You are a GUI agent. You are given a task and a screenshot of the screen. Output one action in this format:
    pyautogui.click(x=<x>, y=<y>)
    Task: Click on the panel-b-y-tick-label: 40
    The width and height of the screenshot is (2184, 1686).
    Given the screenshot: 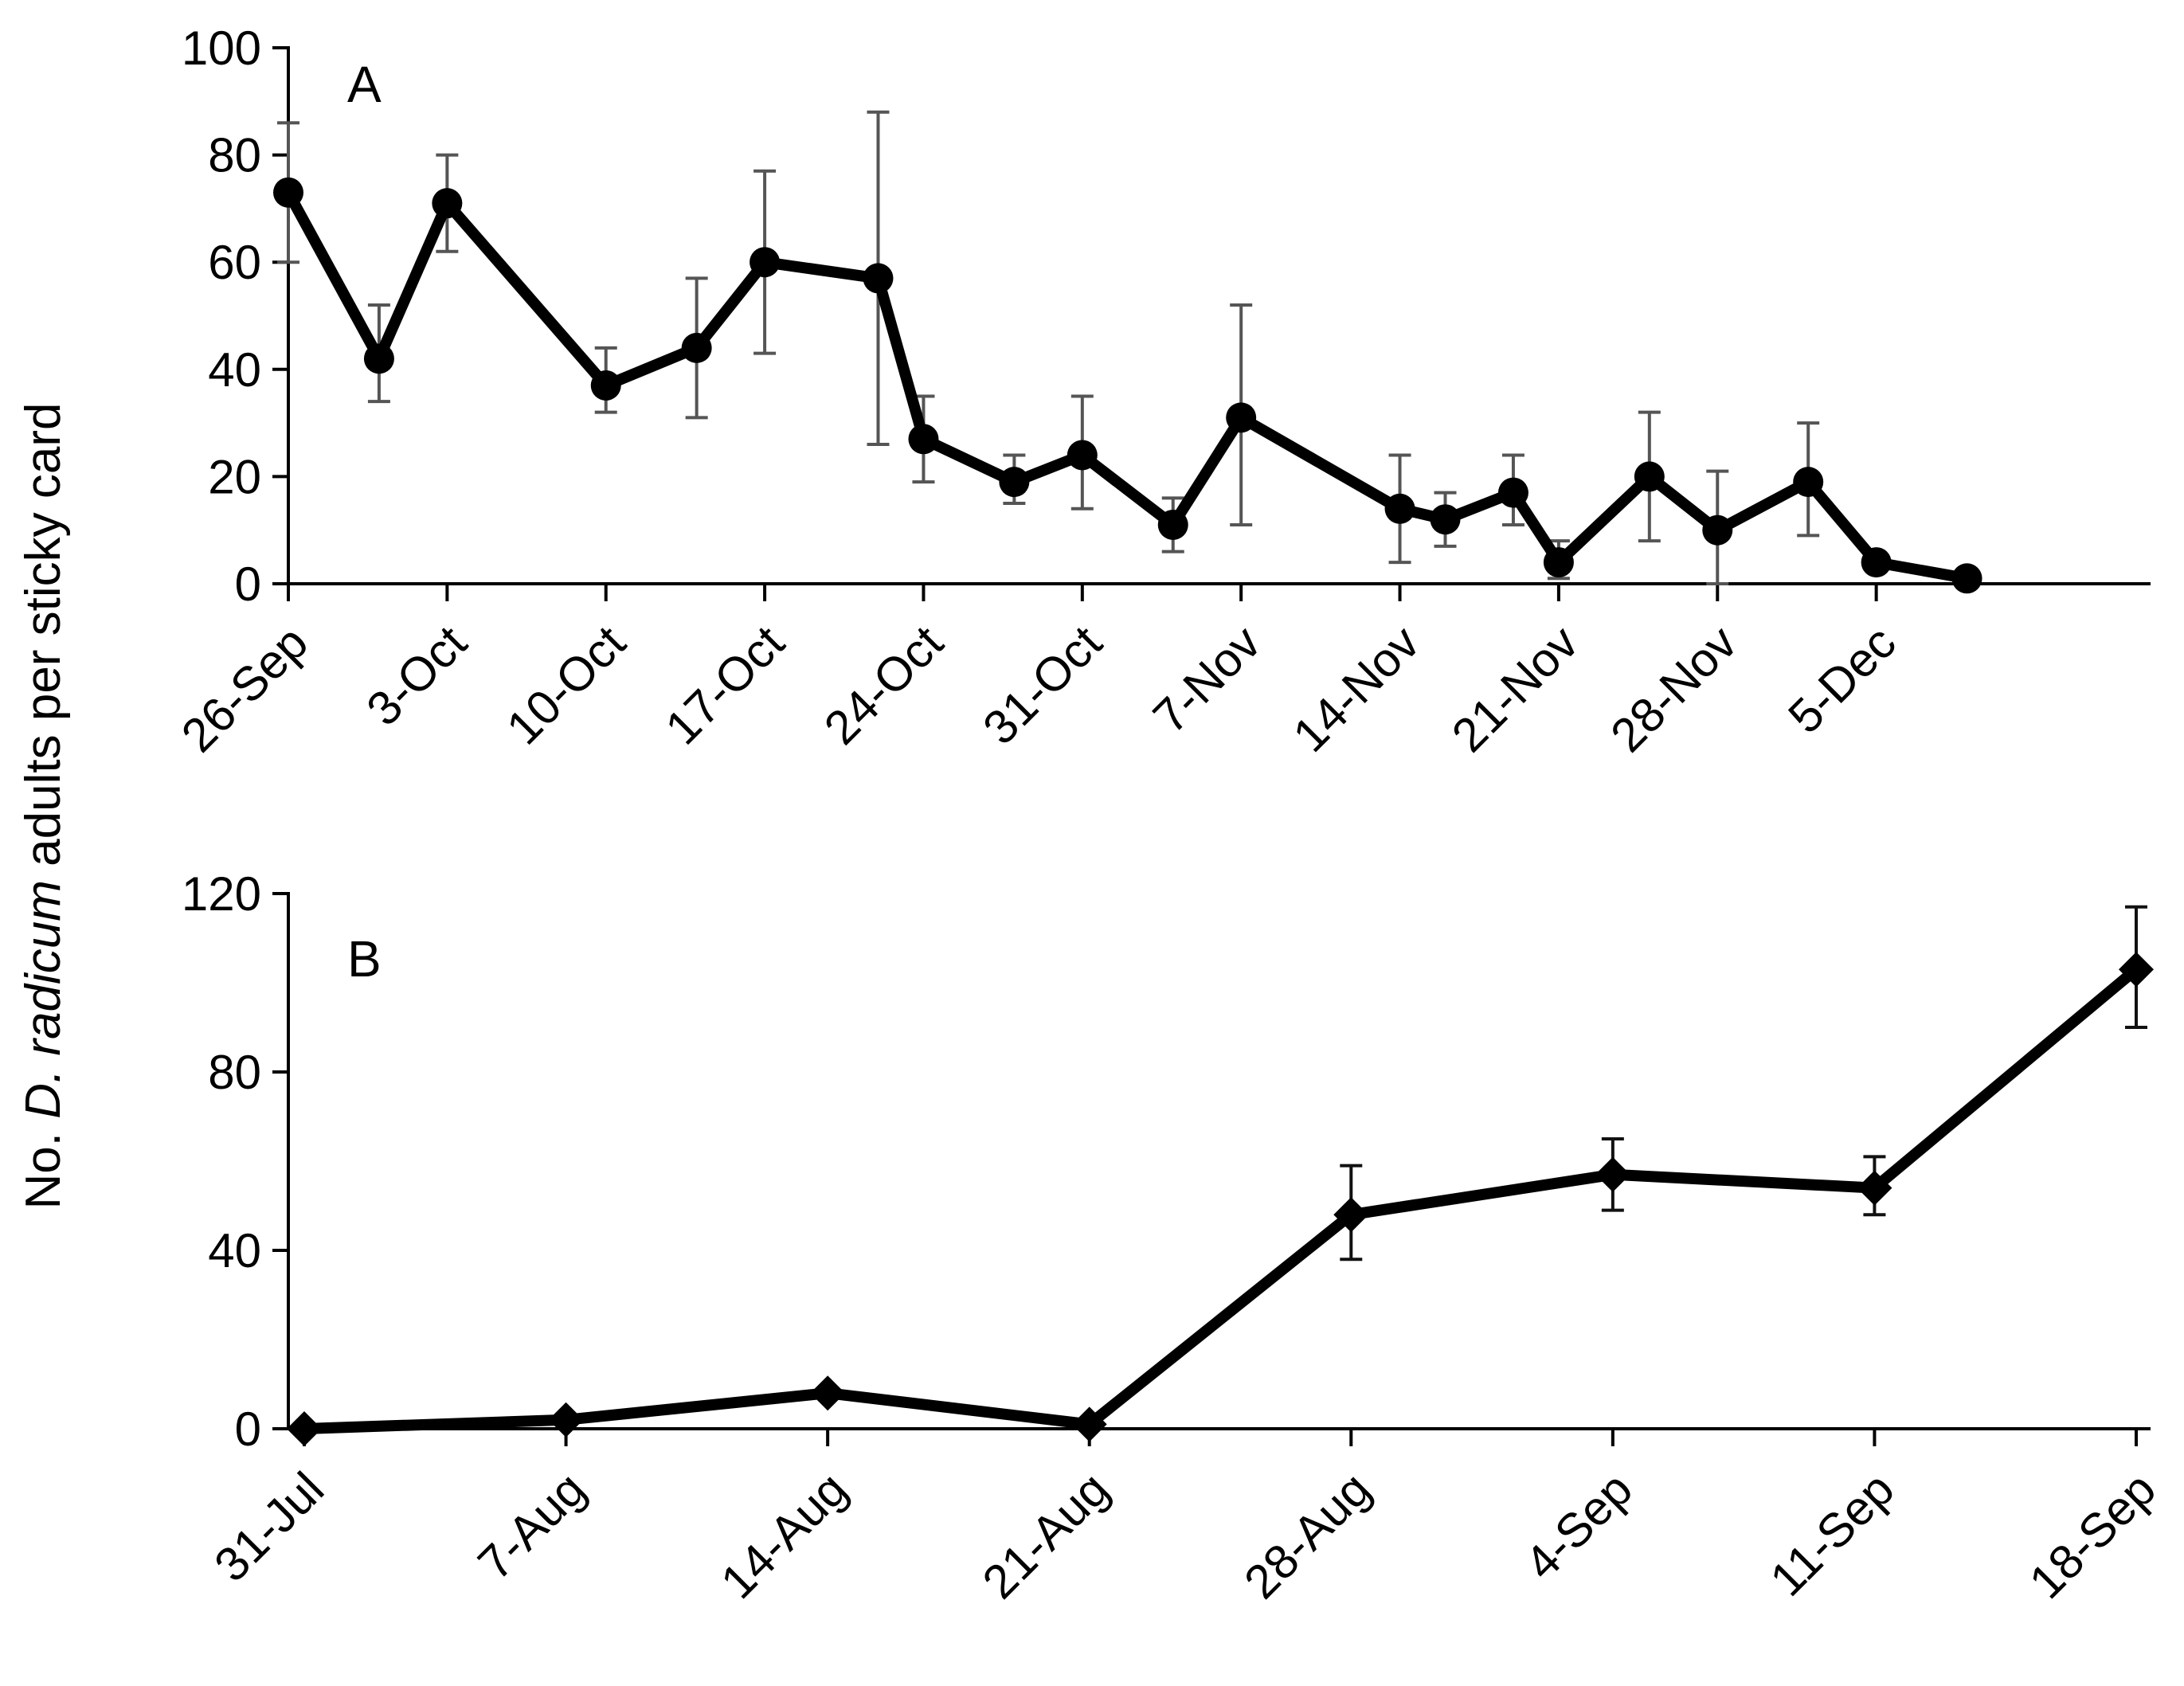 What is the action you would take?
    pyautogui.click(x=234, y=1250)
    